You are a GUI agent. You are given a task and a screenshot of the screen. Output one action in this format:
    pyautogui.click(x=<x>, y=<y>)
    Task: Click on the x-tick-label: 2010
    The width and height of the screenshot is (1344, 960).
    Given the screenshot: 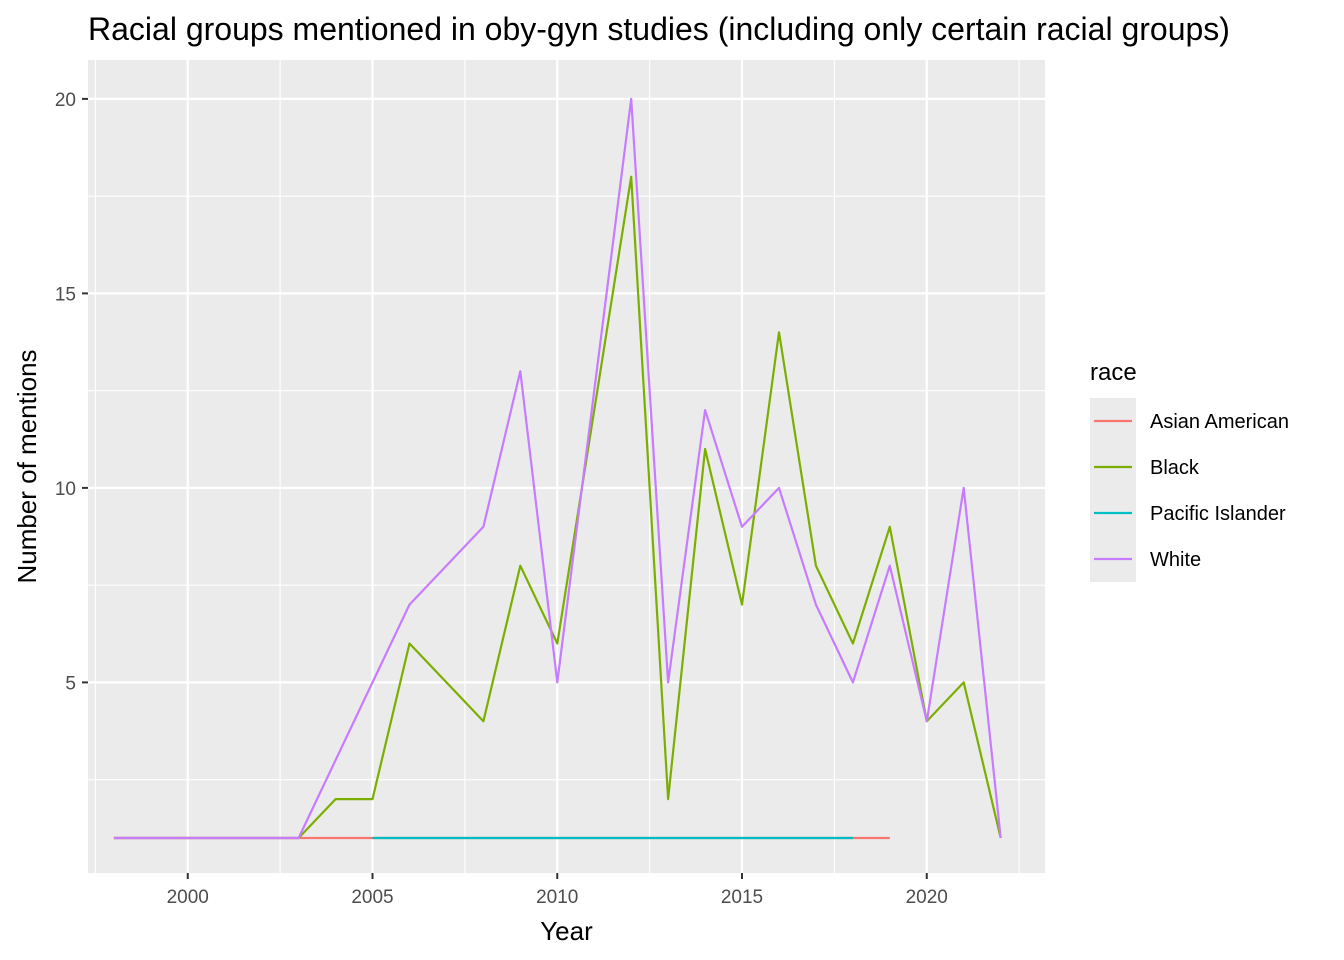 What is the action you would take?
    pyautogui.click(x=557, y=897)
    